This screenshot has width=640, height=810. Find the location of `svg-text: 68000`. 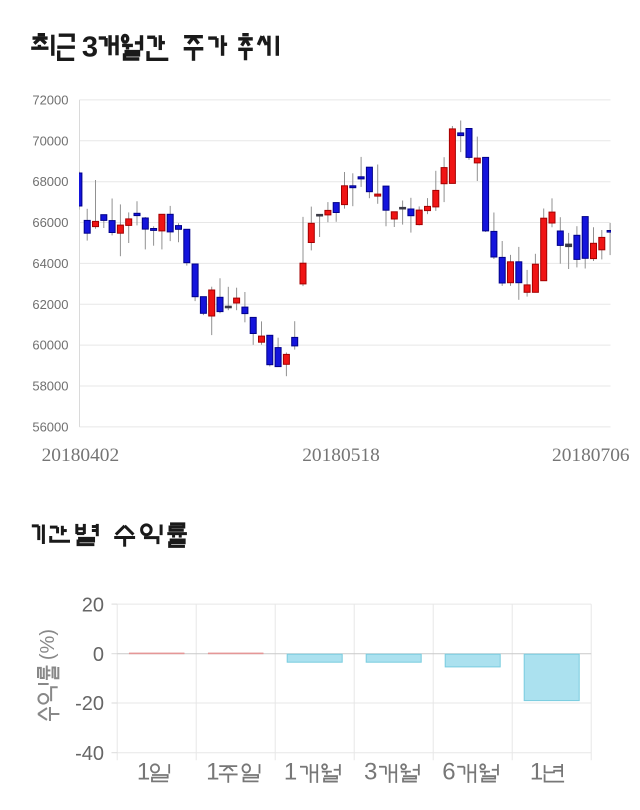

svg-text: 68000 is located at coordinates (50, 181).